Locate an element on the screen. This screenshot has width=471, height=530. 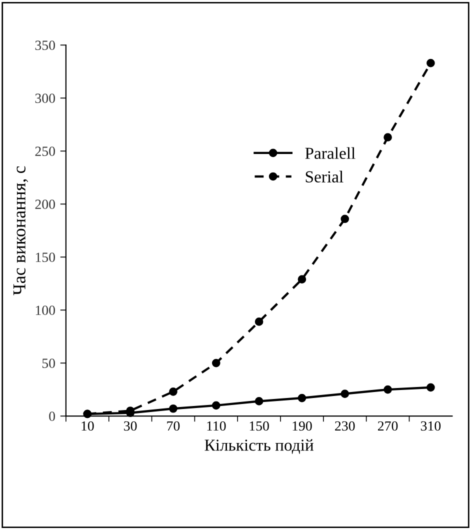
y-tick-label: 50 is located at coordinates (48, 363).